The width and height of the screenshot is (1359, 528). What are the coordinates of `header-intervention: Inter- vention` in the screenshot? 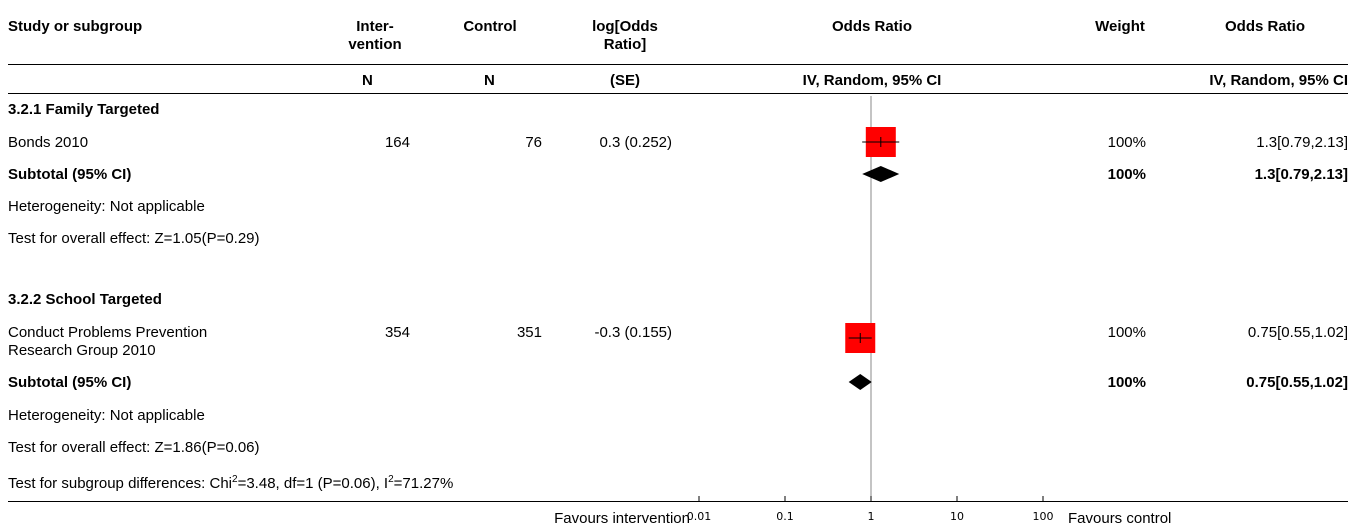 It's located at (375, 36).